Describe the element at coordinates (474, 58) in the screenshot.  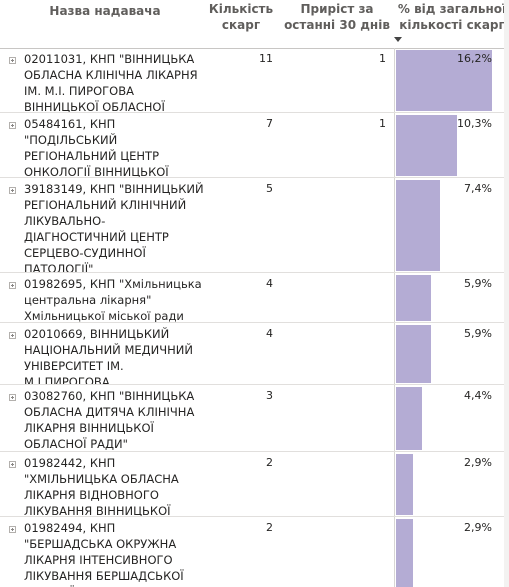
I see `percent-value: 16,2%` at that location.